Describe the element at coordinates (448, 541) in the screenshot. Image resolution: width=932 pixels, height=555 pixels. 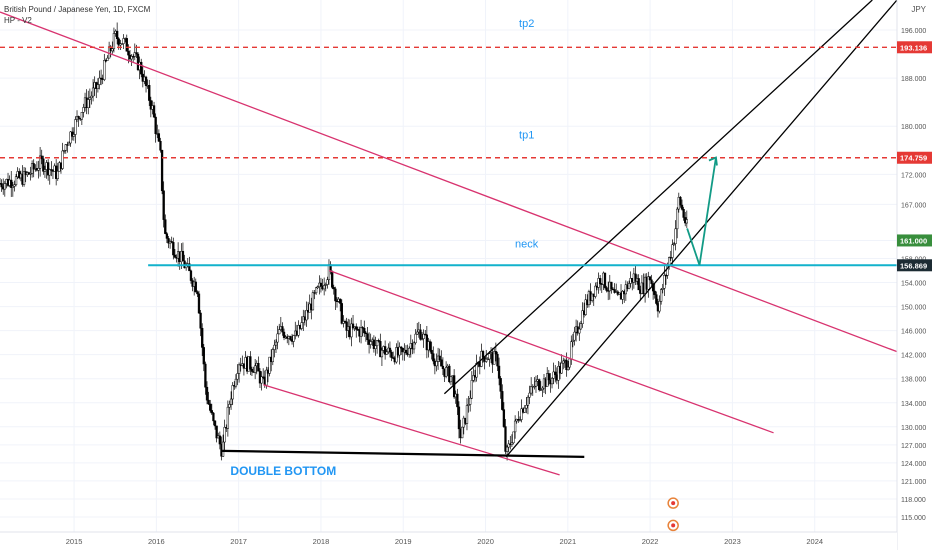
I see `time-axis-bg` at that location.